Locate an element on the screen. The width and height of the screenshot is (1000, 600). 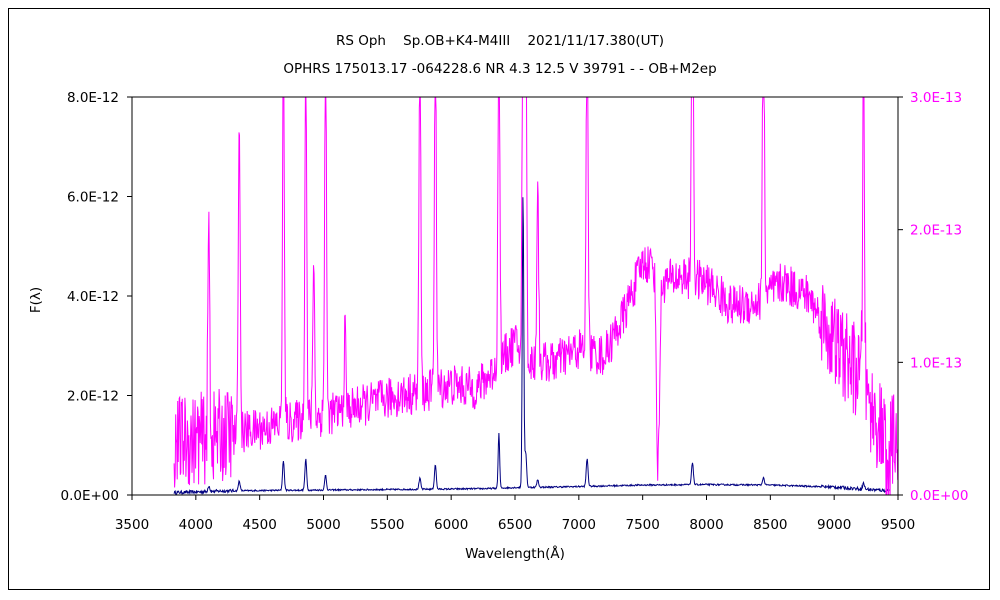
x-tick-label: 4000 is located at coordinates (196, 525).